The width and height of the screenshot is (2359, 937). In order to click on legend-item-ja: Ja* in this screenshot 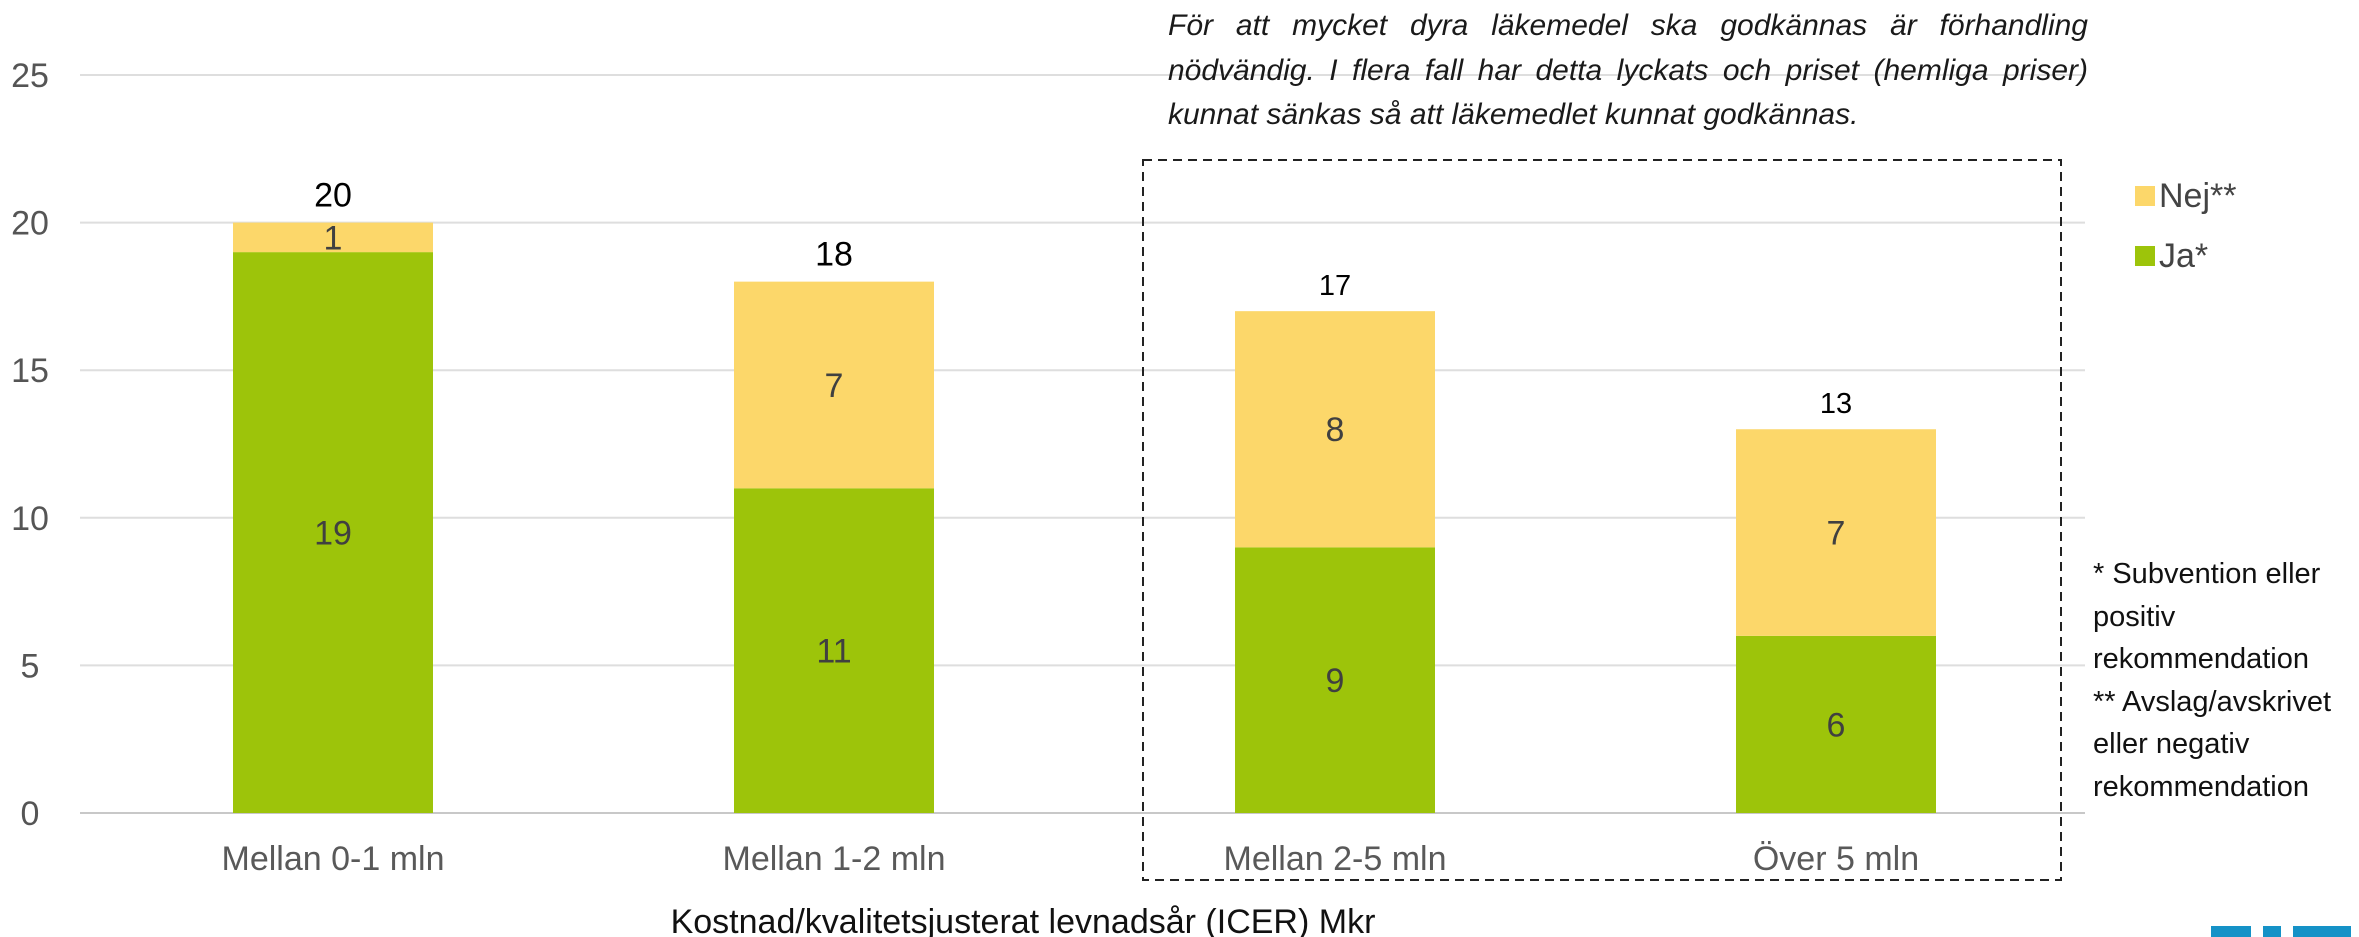, I will do `click(2185, 256)`.